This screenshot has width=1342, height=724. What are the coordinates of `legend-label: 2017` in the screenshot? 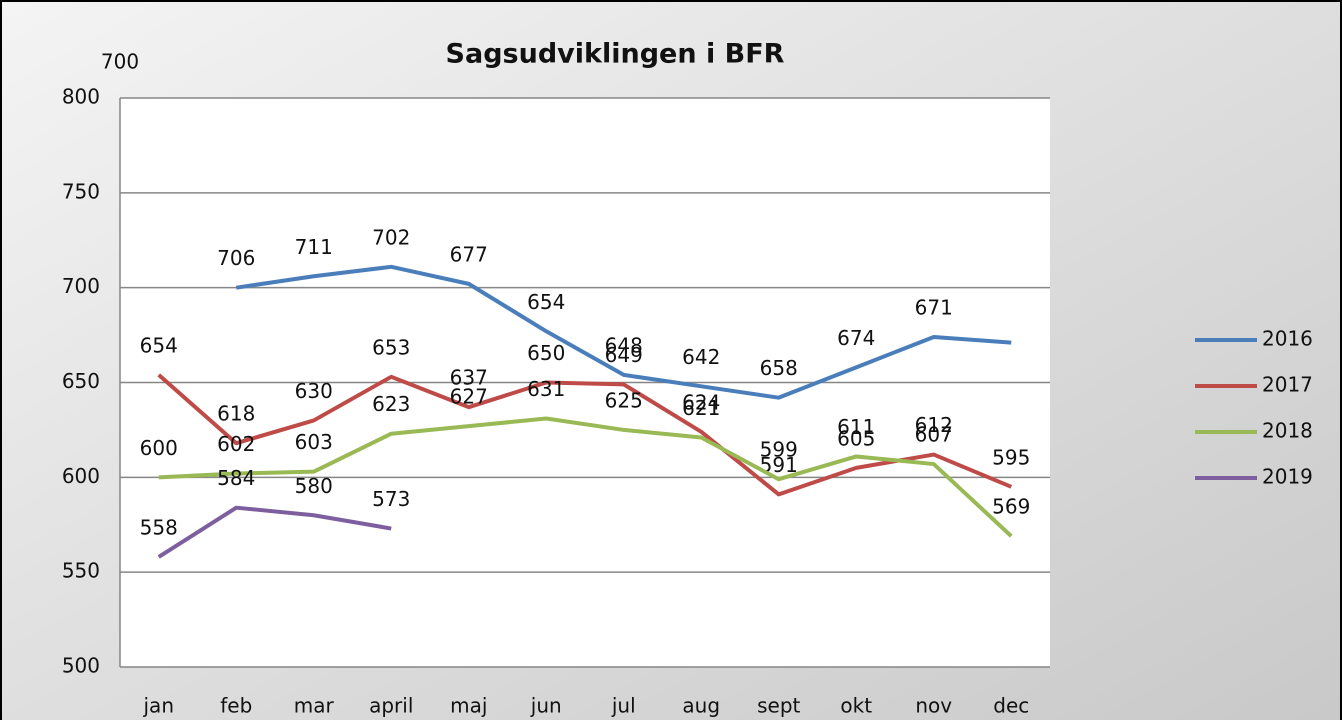 It's located at (1287, 385).